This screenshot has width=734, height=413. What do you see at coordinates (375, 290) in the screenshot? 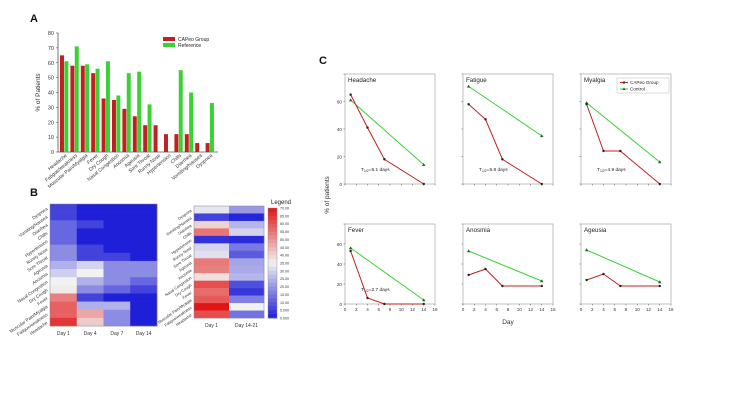
I see `t-half-label: T1/2=2.7 days` at bounding box center [375, 290].